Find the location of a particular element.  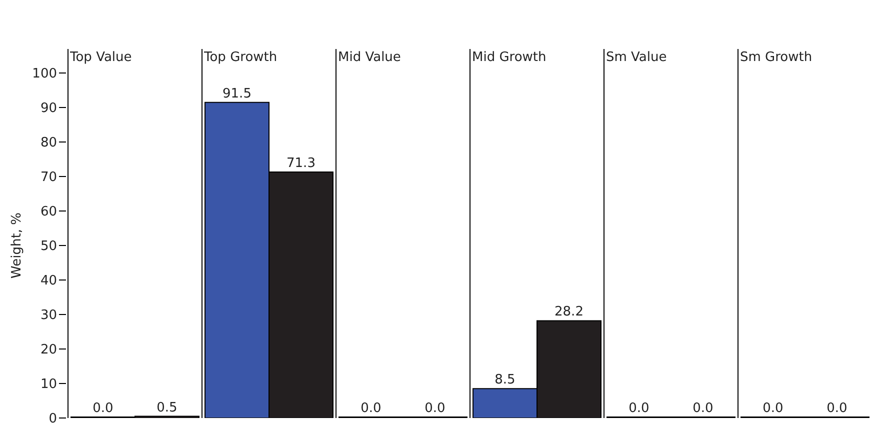

y-tick-label: 0 is located at coordinates (52, 419).